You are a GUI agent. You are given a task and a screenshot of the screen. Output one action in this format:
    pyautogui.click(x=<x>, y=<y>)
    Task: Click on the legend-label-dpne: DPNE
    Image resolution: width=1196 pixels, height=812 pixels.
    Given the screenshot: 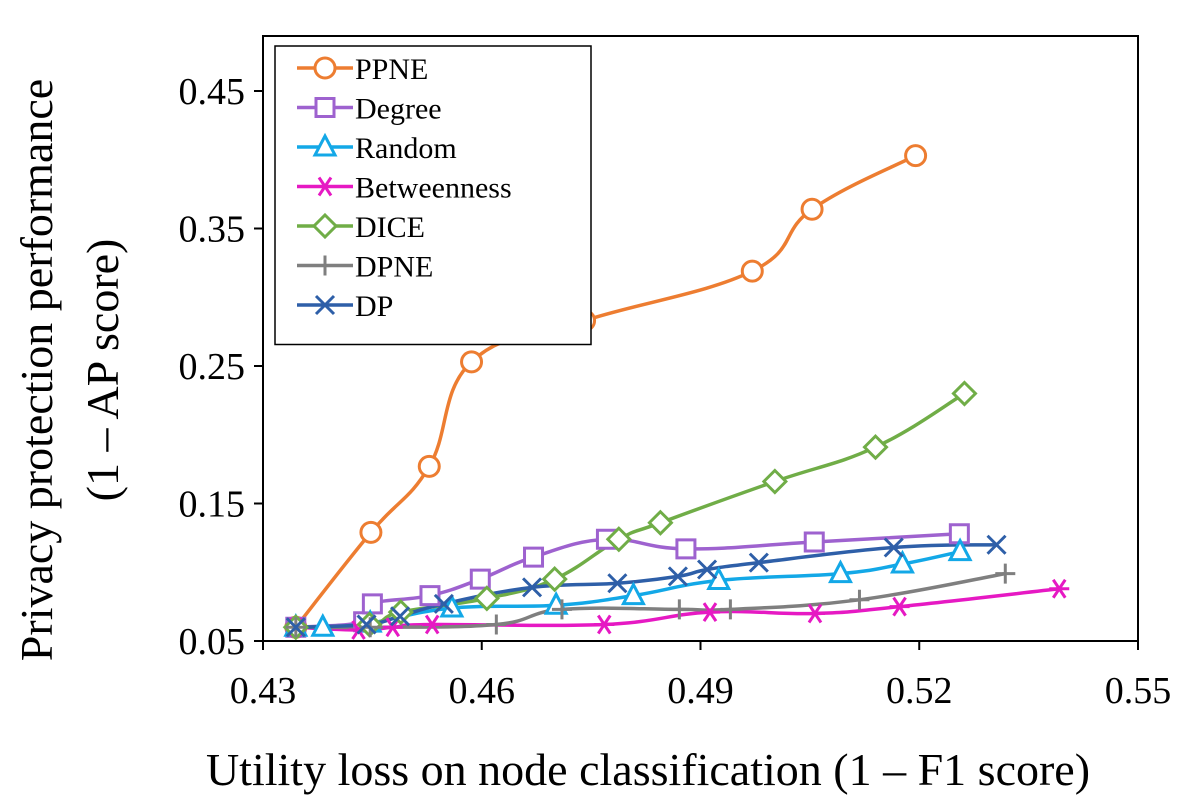 What is the action you would take?
    pyautogui.click(x=394, y=267)
    